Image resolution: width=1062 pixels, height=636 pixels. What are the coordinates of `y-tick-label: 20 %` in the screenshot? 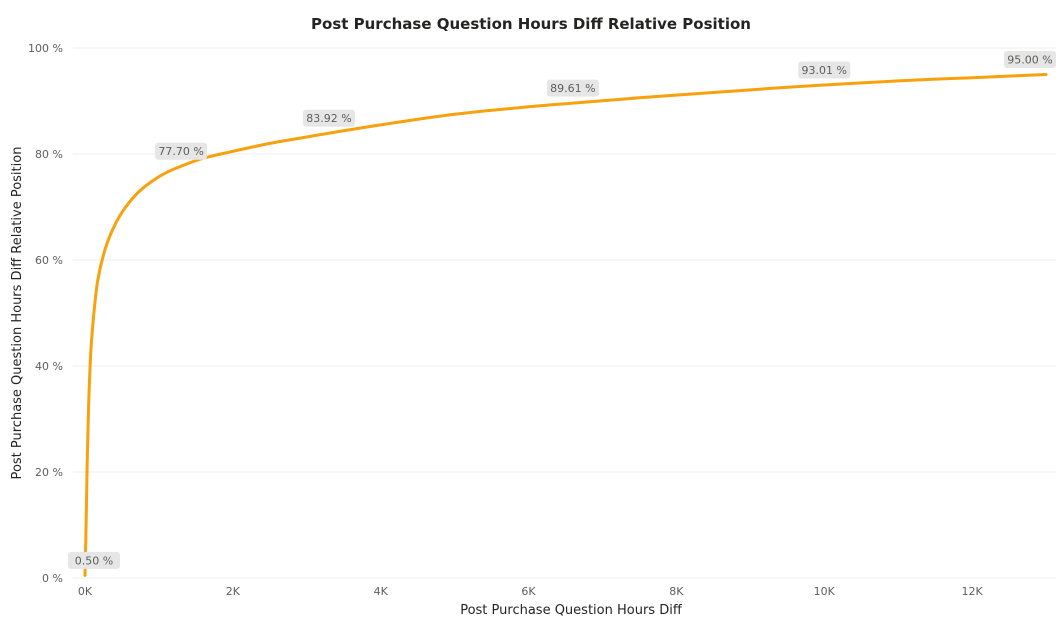 It's located at (49, 472).